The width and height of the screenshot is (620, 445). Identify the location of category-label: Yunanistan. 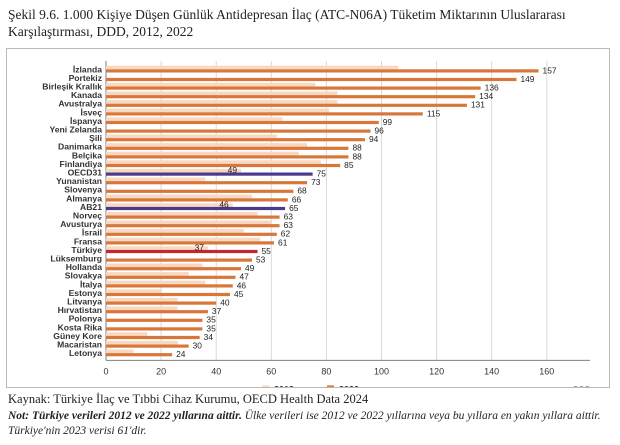
(79, 181).